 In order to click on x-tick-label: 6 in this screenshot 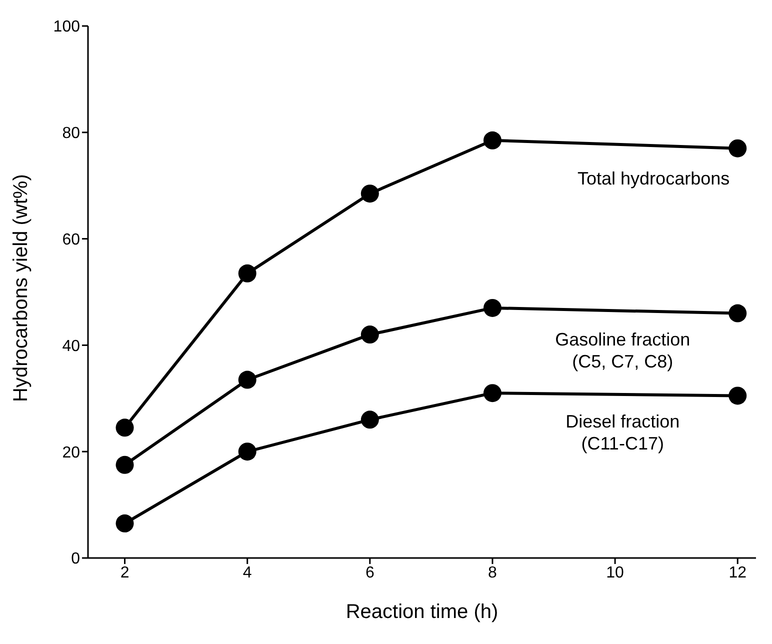, I will do `click(369, 573)`.